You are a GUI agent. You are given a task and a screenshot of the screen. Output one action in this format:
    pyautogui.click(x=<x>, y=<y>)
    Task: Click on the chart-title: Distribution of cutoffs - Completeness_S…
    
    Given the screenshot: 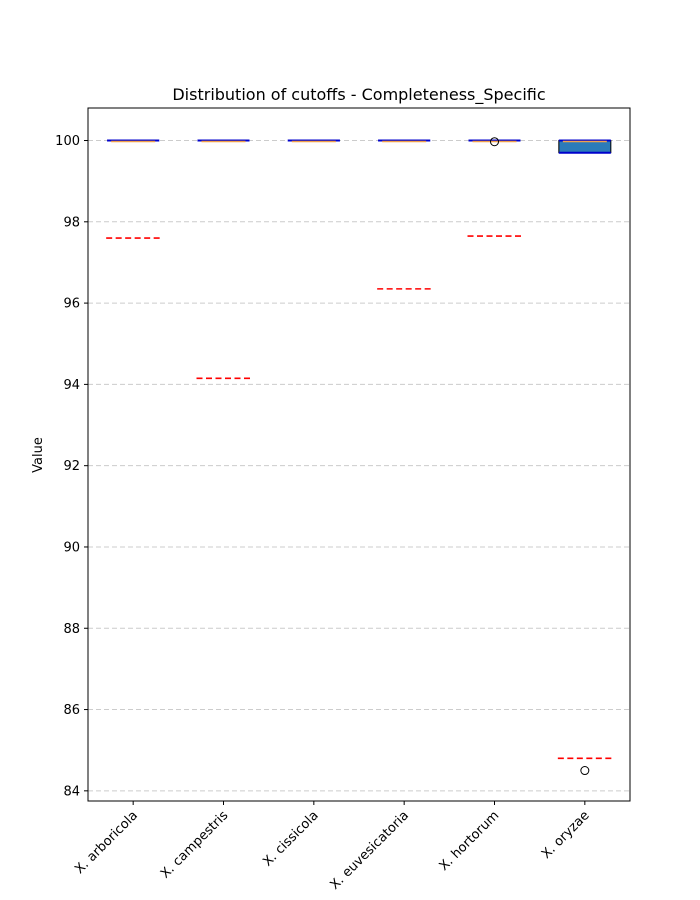 What is the action you would take?
    pyautogui.click(x=358, y=95)
    